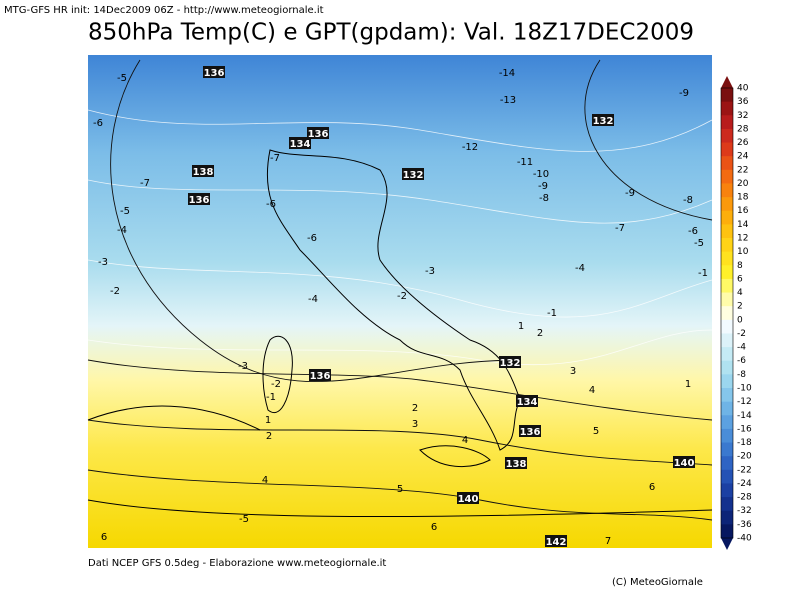 The height and width of the screenshot is (600, 800). Describe the element at coordinates (415, 408) in the screenshot. I see `temperature-label: 2` at that location.